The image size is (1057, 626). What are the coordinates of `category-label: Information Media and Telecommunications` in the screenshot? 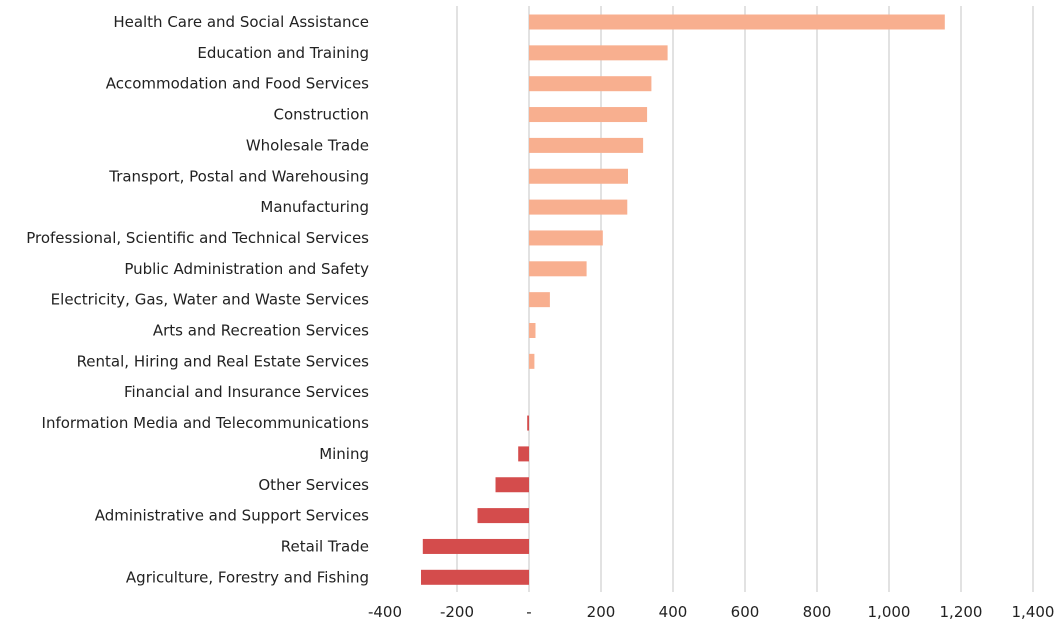 It's located at (206, 423).